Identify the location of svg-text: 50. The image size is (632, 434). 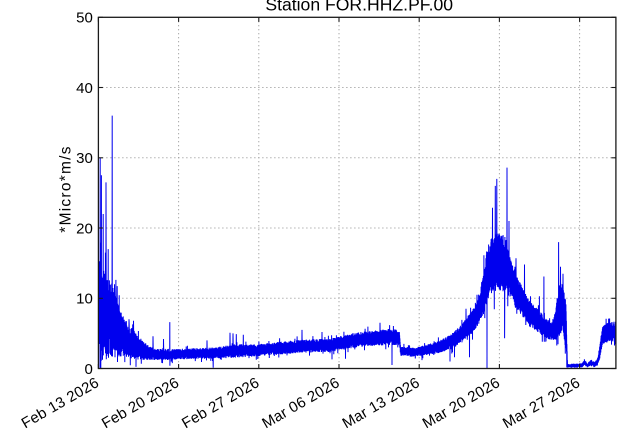
(84, 18).